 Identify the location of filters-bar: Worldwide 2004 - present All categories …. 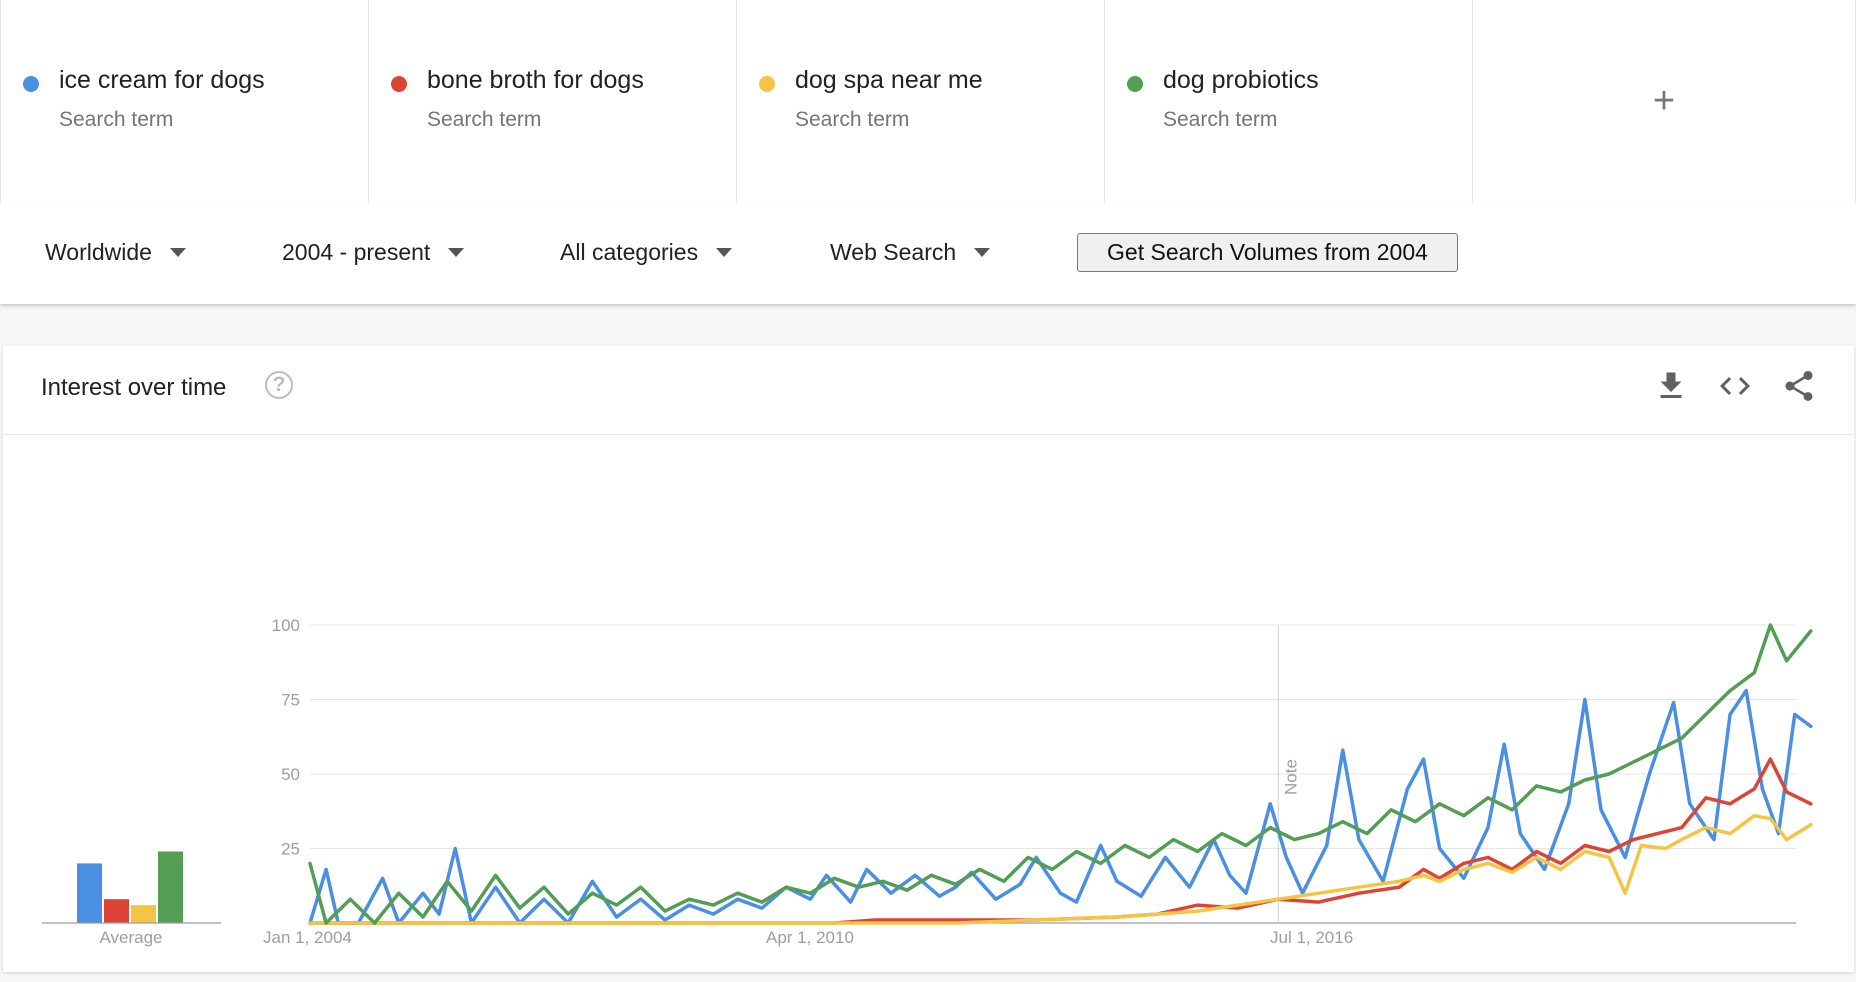
(928, 253).